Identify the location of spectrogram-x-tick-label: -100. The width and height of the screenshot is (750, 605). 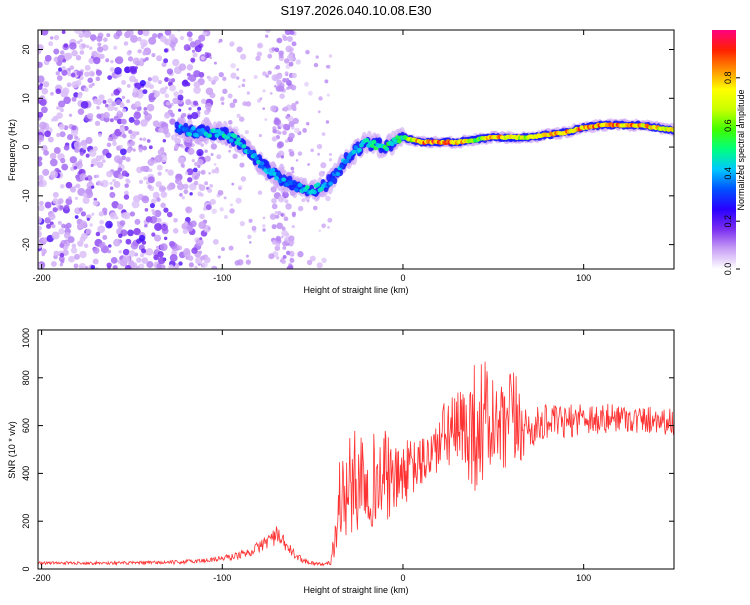
(222, 278).